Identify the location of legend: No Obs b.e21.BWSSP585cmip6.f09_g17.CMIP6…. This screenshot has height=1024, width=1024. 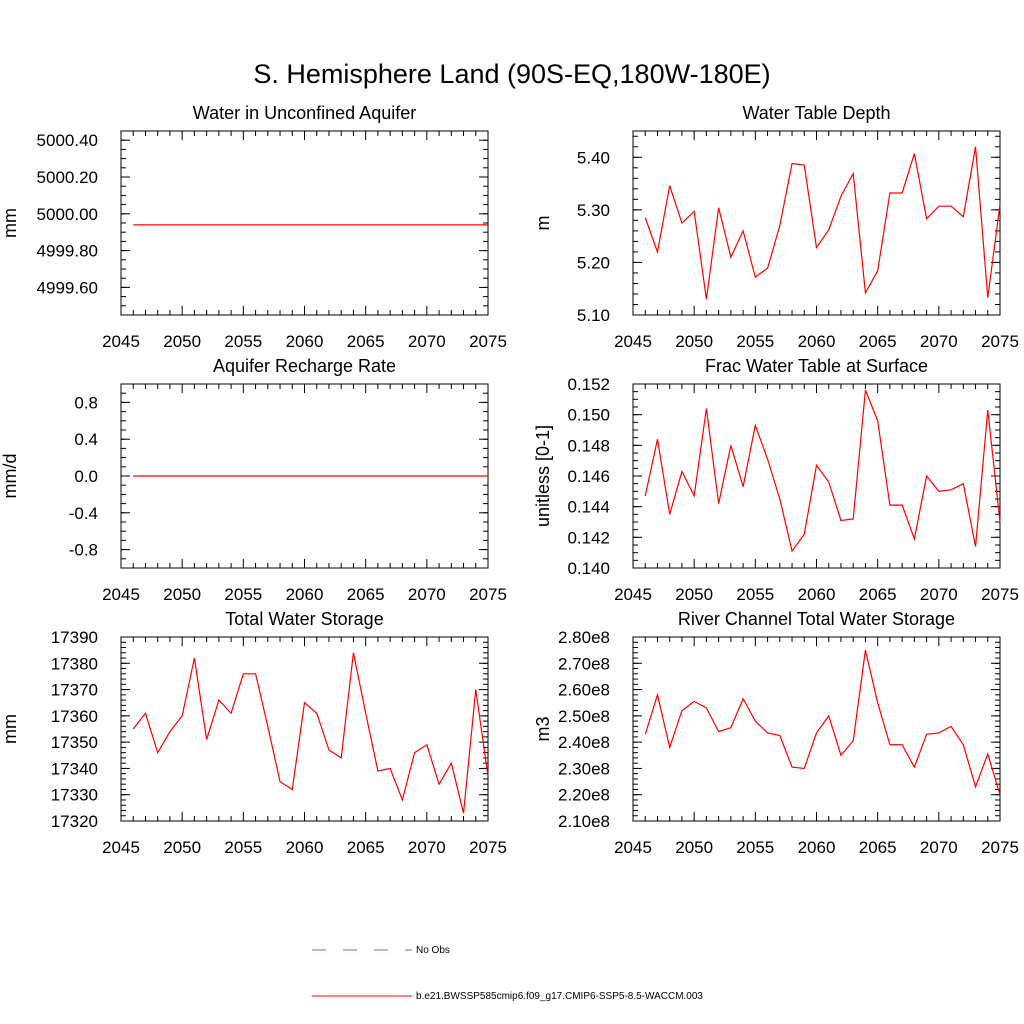
(507, 973).